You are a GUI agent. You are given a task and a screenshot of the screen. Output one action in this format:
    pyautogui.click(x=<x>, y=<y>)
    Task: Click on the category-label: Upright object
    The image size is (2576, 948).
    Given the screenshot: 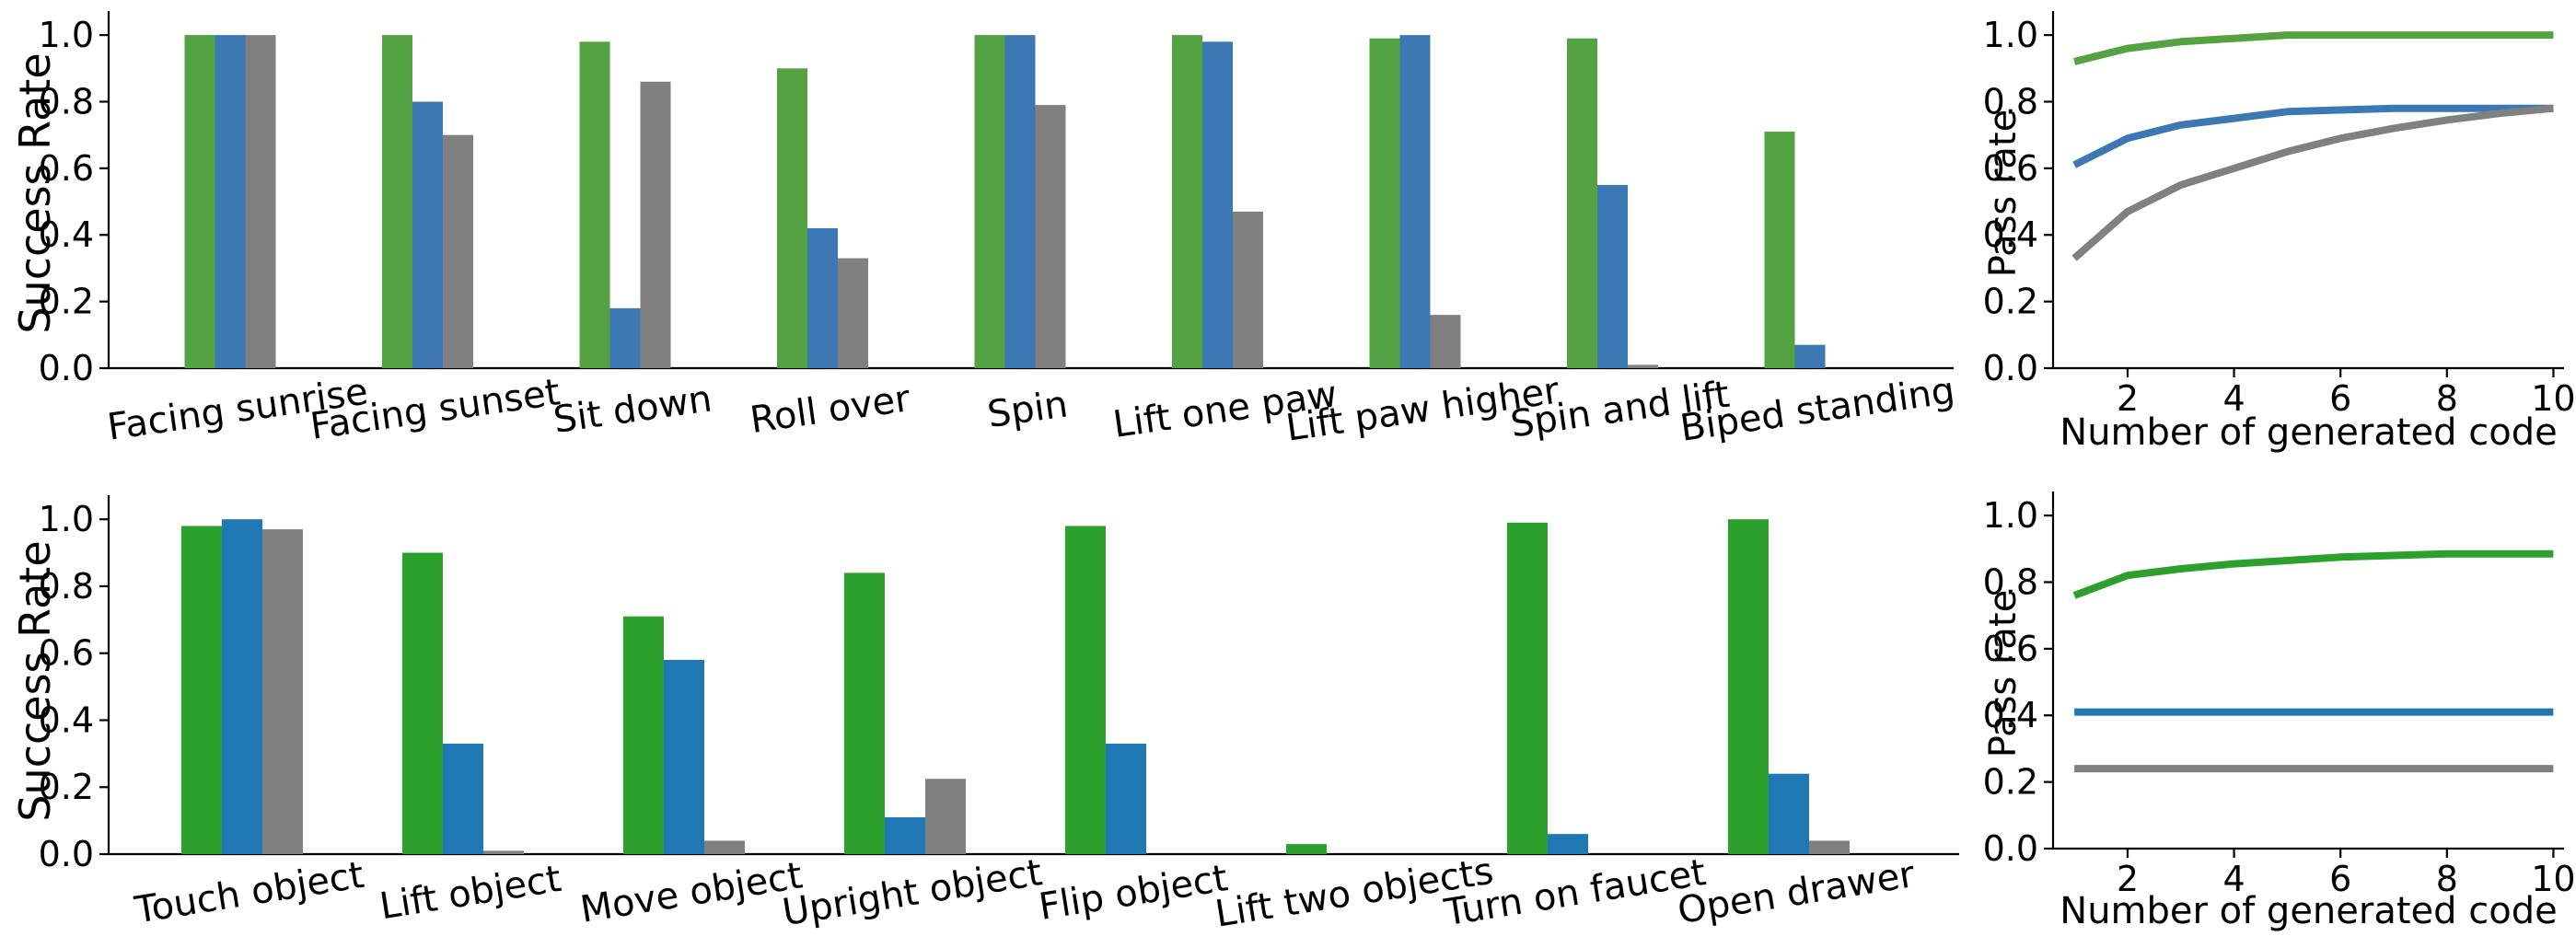 What is the action you would take?
    pyautogui.click(x=912, y=892)
    